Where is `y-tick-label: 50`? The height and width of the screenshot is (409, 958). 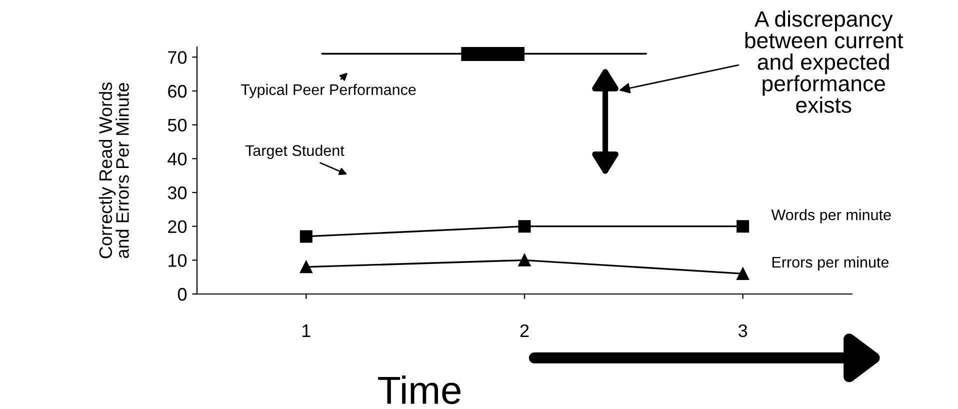
y-tick-label: 50 is located at coordinates (177, 125).